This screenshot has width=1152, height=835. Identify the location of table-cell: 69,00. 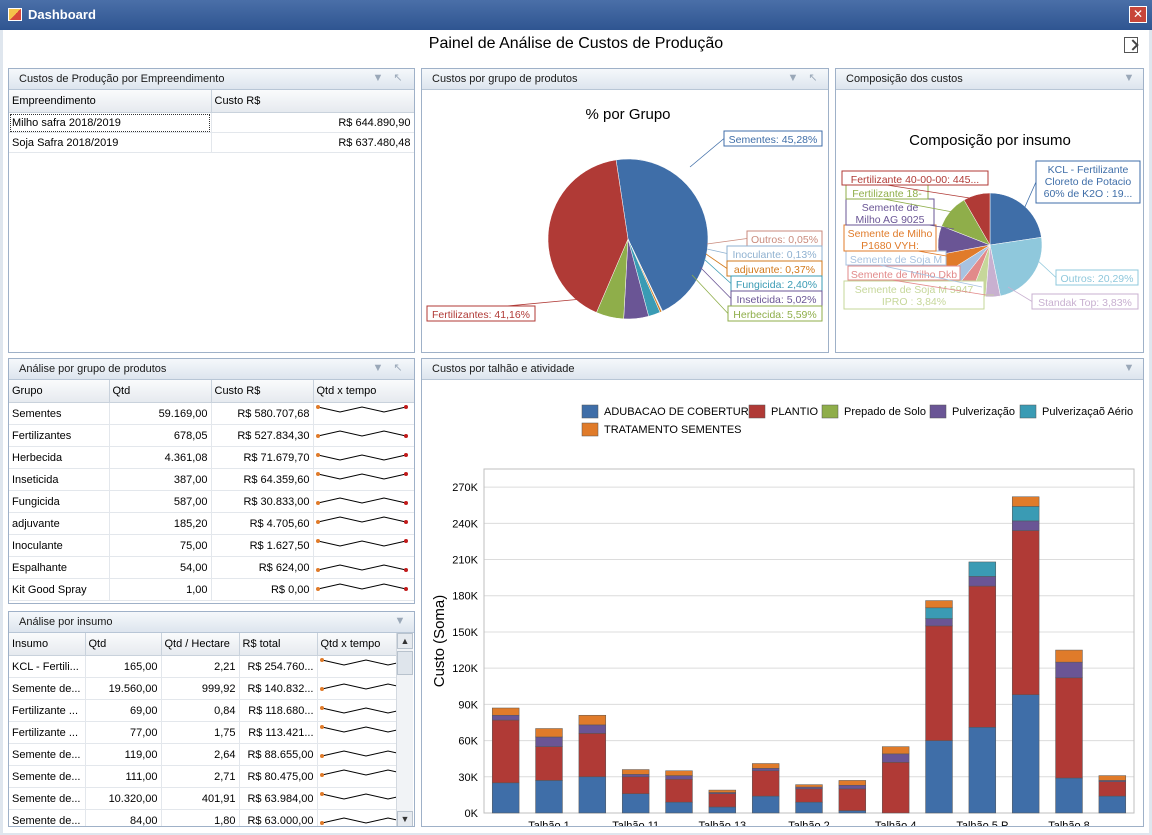
(123, 710).